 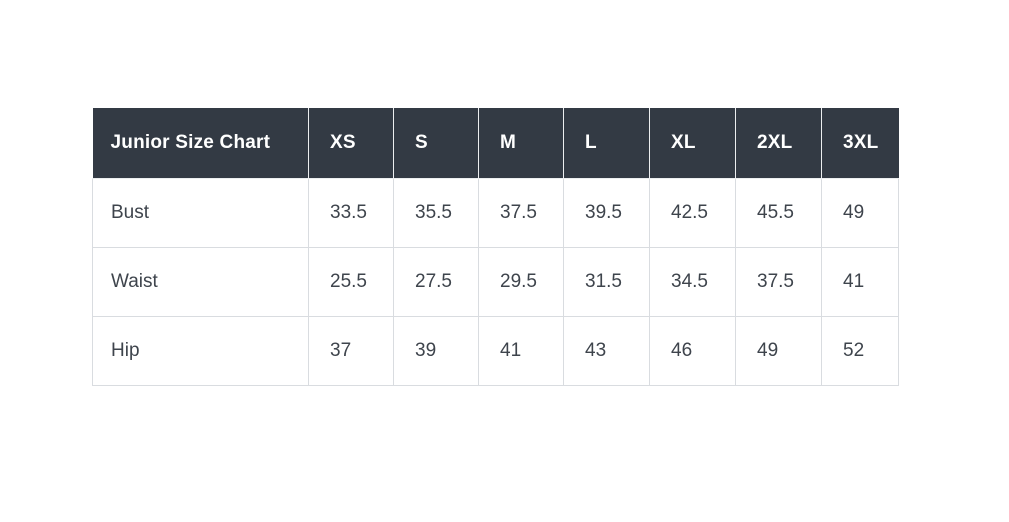 I want to click on value-hip-m: 41, so click(x=521, y=351).